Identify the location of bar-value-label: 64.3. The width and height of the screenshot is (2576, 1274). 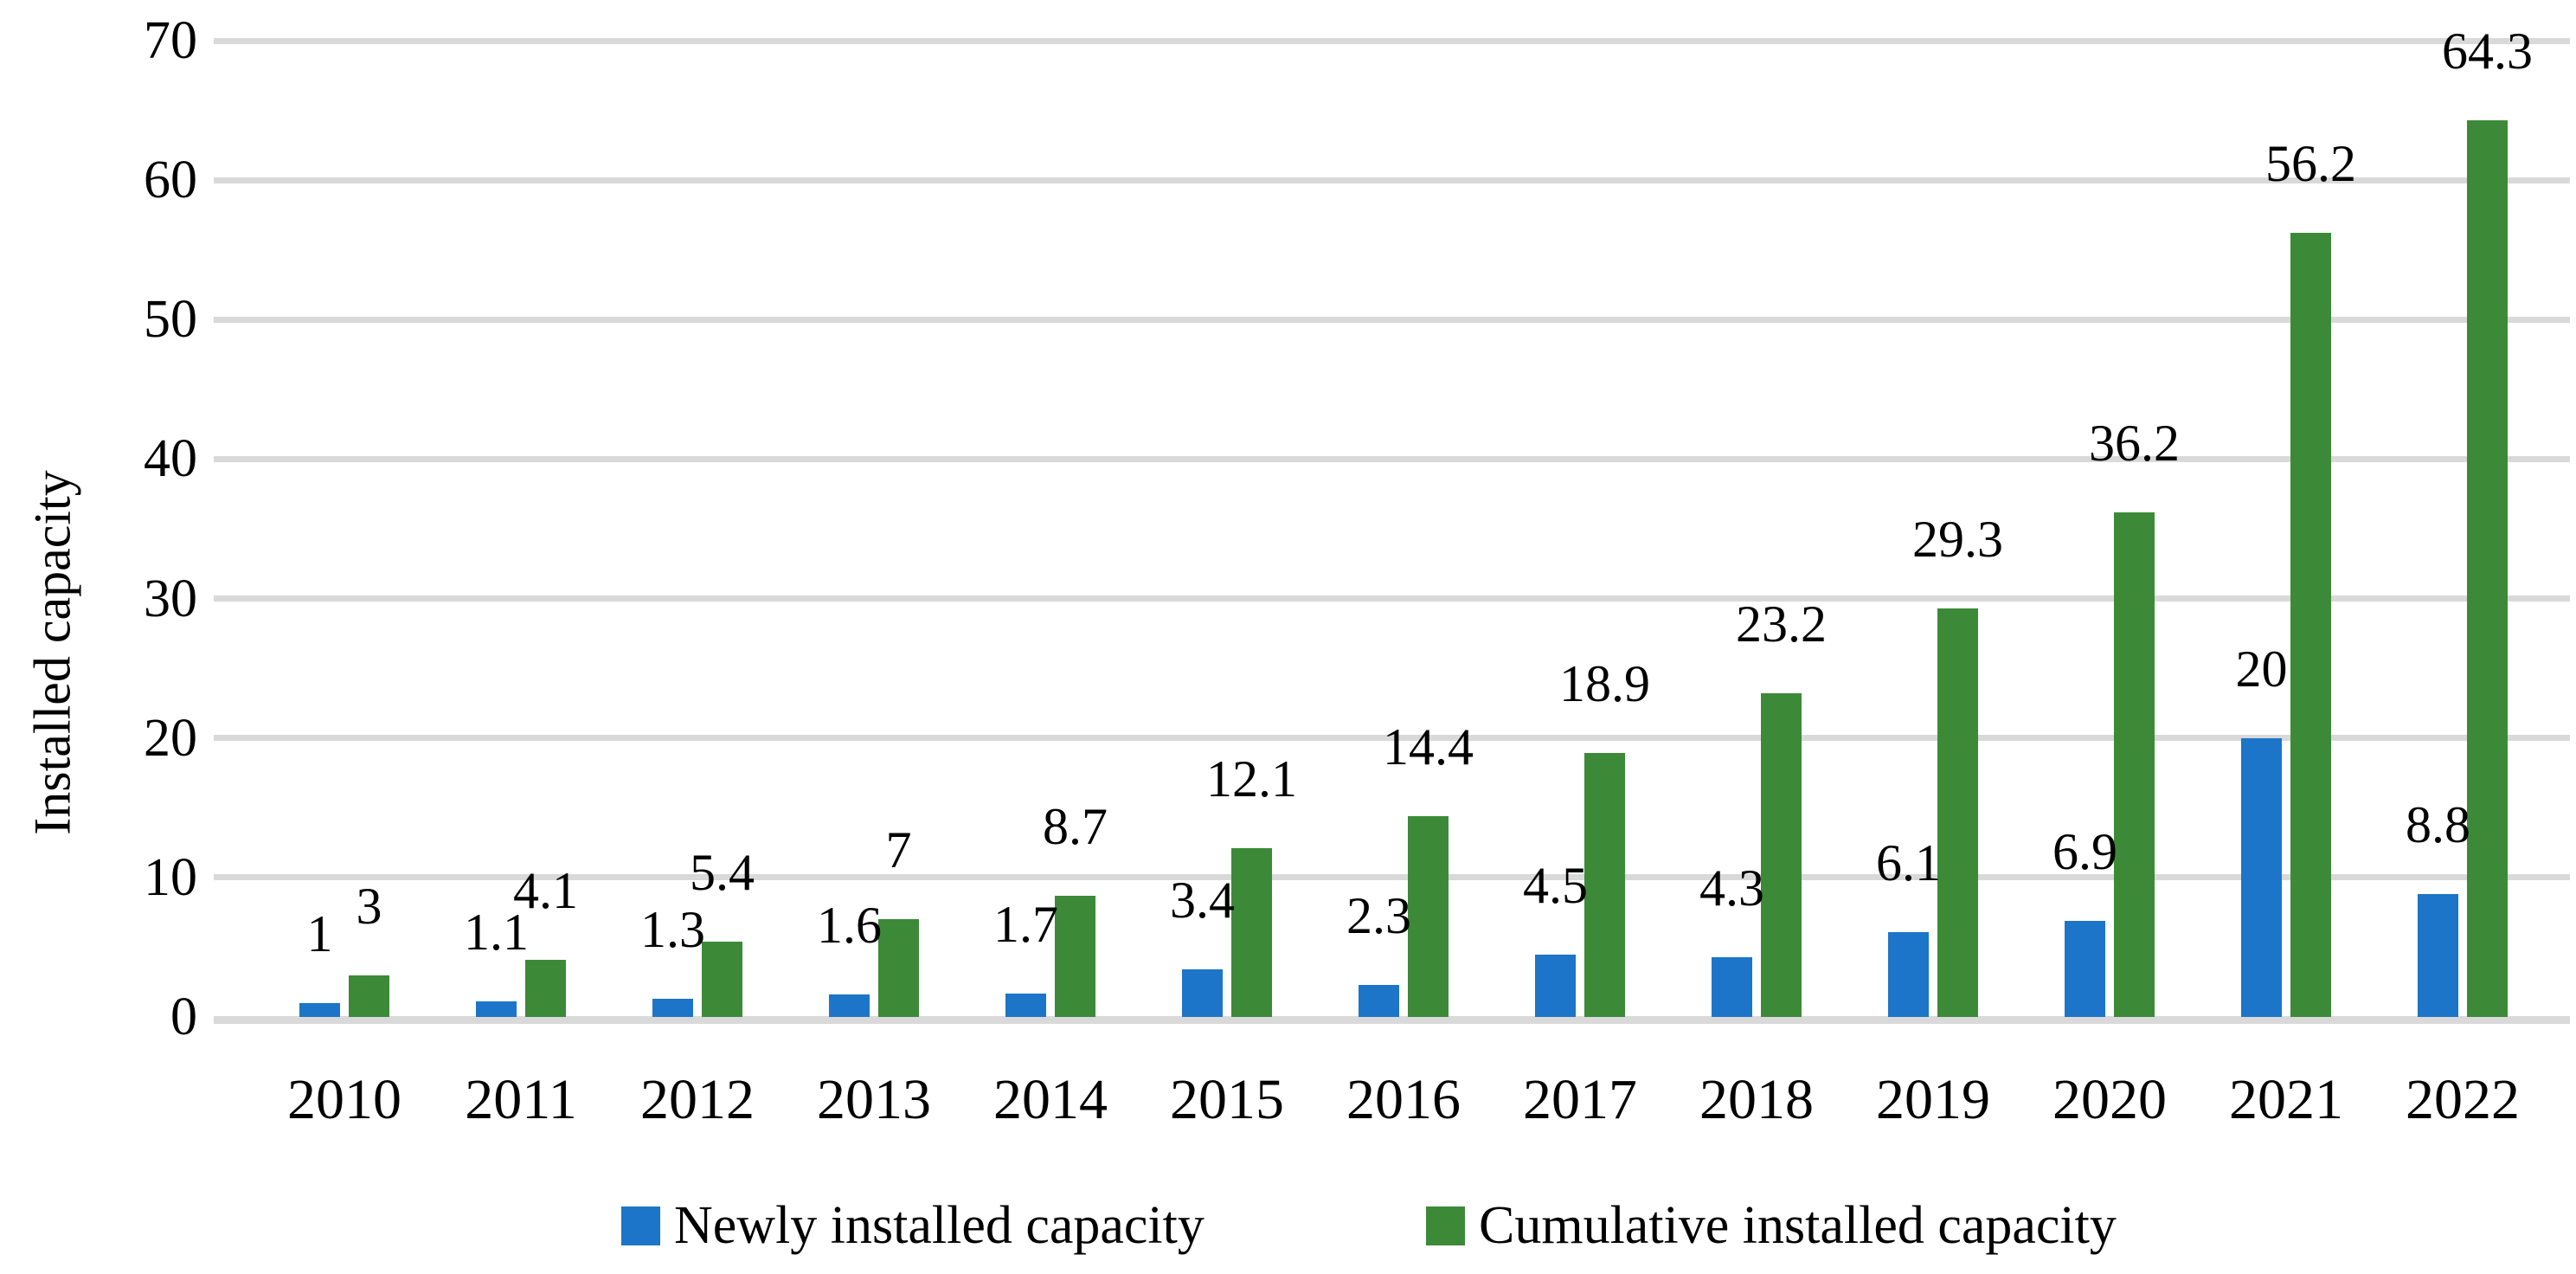
(2488, 51).